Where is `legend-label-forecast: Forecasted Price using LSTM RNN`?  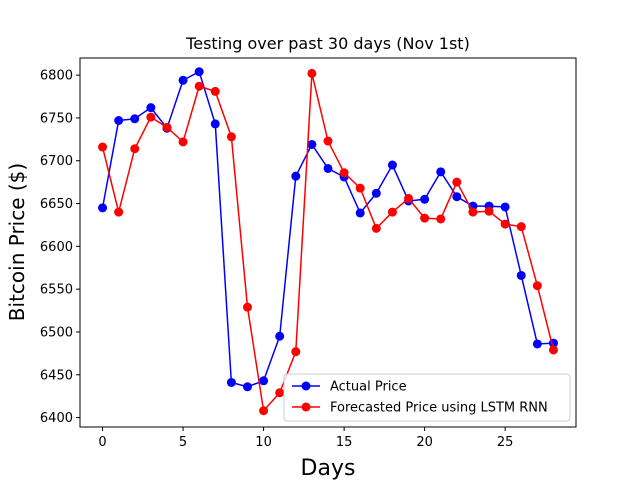
legend-label-forecast: Forecasted Price using LSTM RNN is located at coordinates (439, 408).